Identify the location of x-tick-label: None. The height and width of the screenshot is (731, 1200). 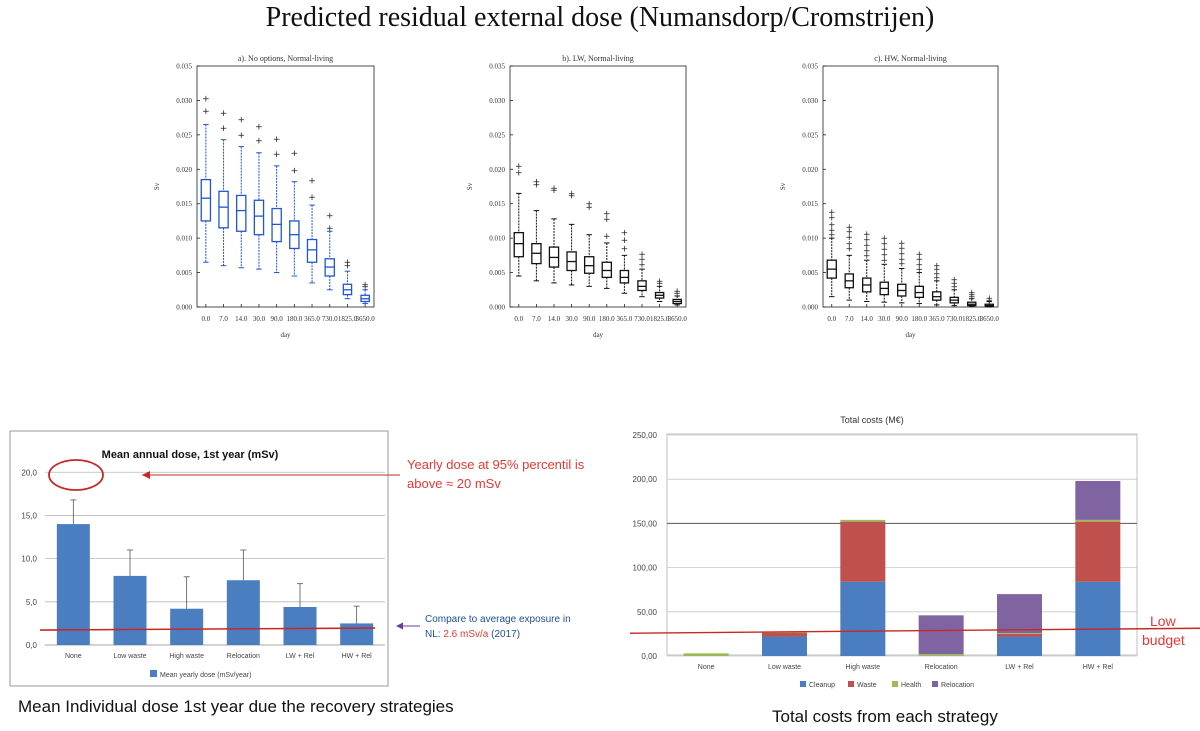
(706, 667).